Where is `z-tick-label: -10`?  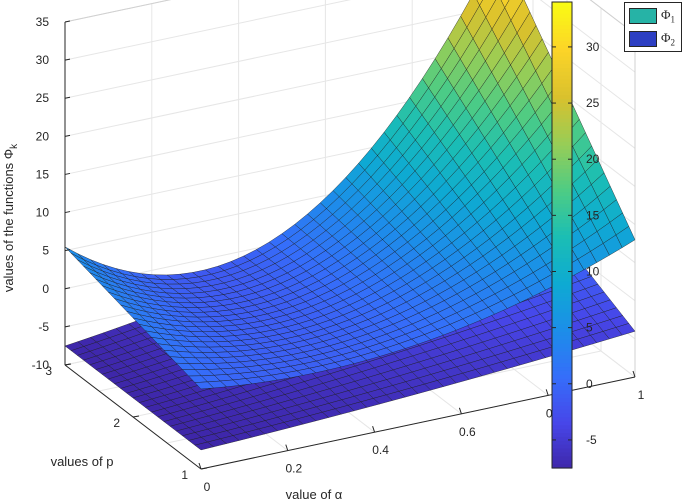 z-tick-label: -10 is located at coordinates (41, 365).